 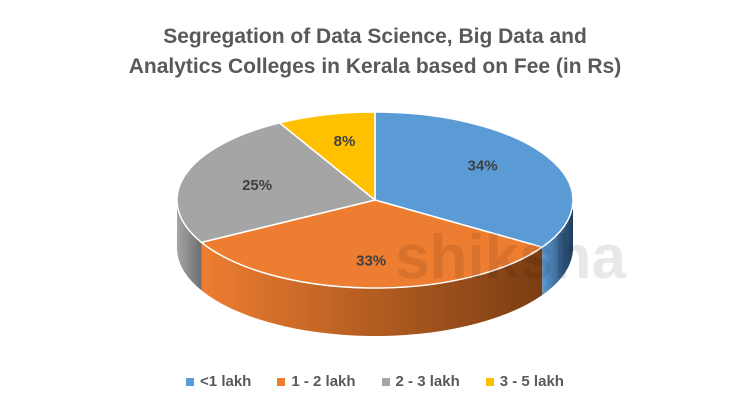 I want to click on data-label: 34%, so click(x=483, y=166).